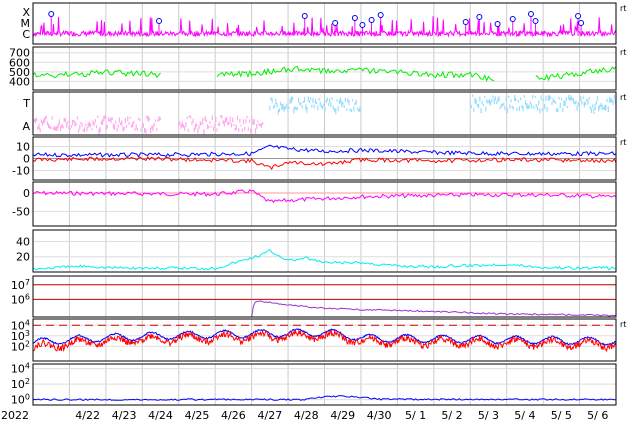 The image size is (634, 428). Describe the element at coordinates (233, 415) in the screenshot. I see `x-tick-label: 4/26` at that location.